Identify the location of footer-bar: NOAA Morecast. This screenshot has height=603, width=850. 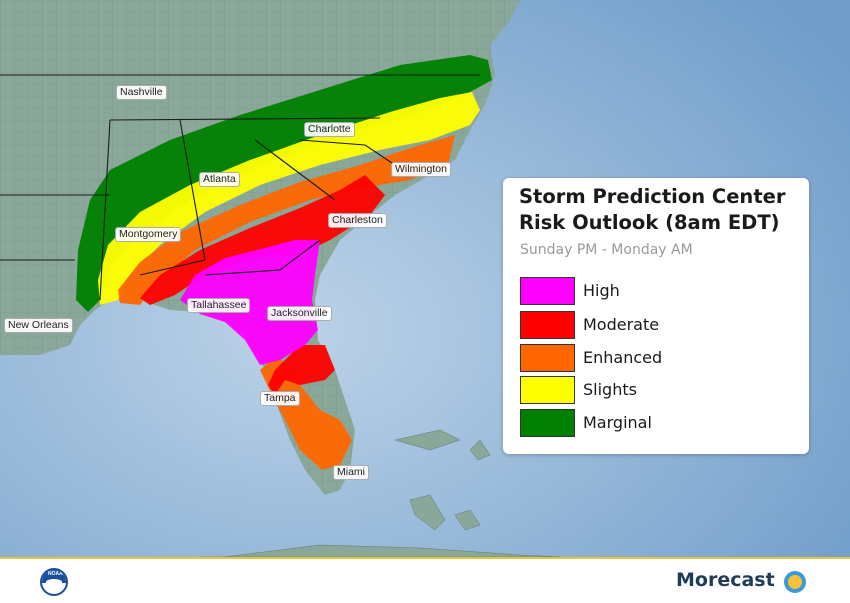
(425, 580).